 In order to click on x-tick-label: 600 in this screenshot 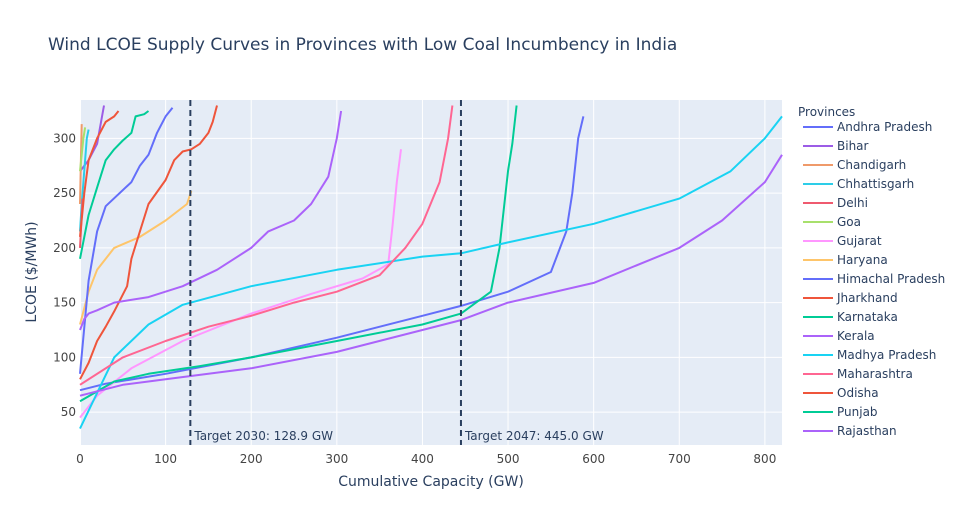, I will do `click(593, 459)`.